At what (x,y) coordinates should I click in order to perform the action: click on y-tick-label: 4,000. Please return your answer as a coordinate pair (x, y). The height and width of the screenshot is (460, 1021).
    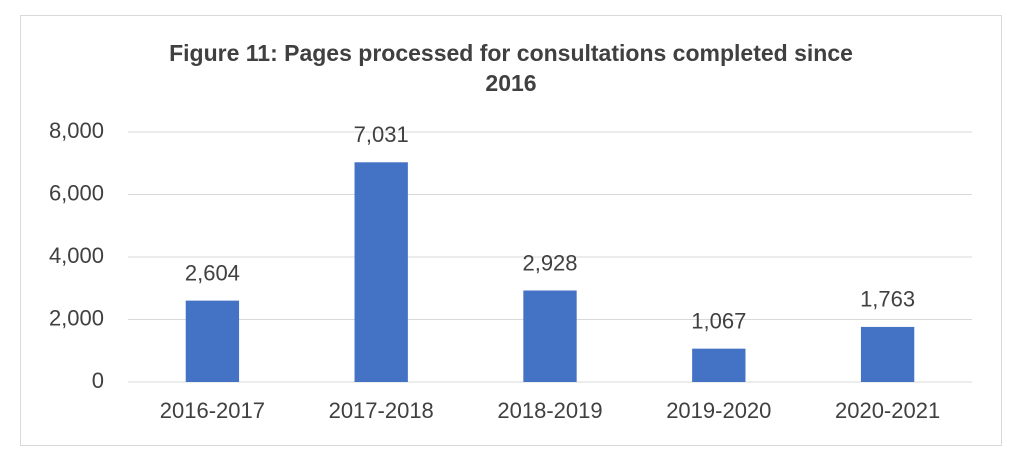
    Looking at the image, I should click on (76, 255).